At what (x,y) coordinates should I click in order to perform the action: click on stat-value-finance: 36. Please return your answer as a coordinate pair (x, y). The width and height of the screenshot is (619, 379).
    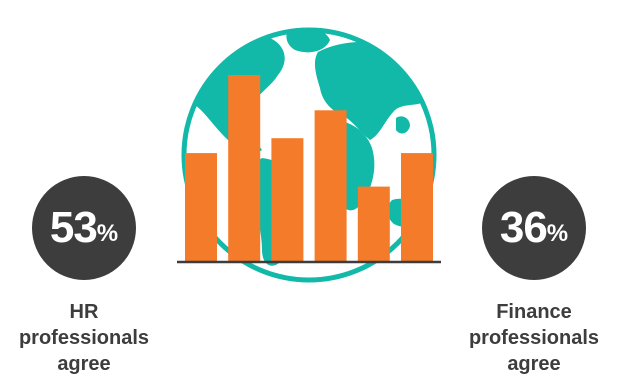
    Looking at the image, I should click on (523, 227).